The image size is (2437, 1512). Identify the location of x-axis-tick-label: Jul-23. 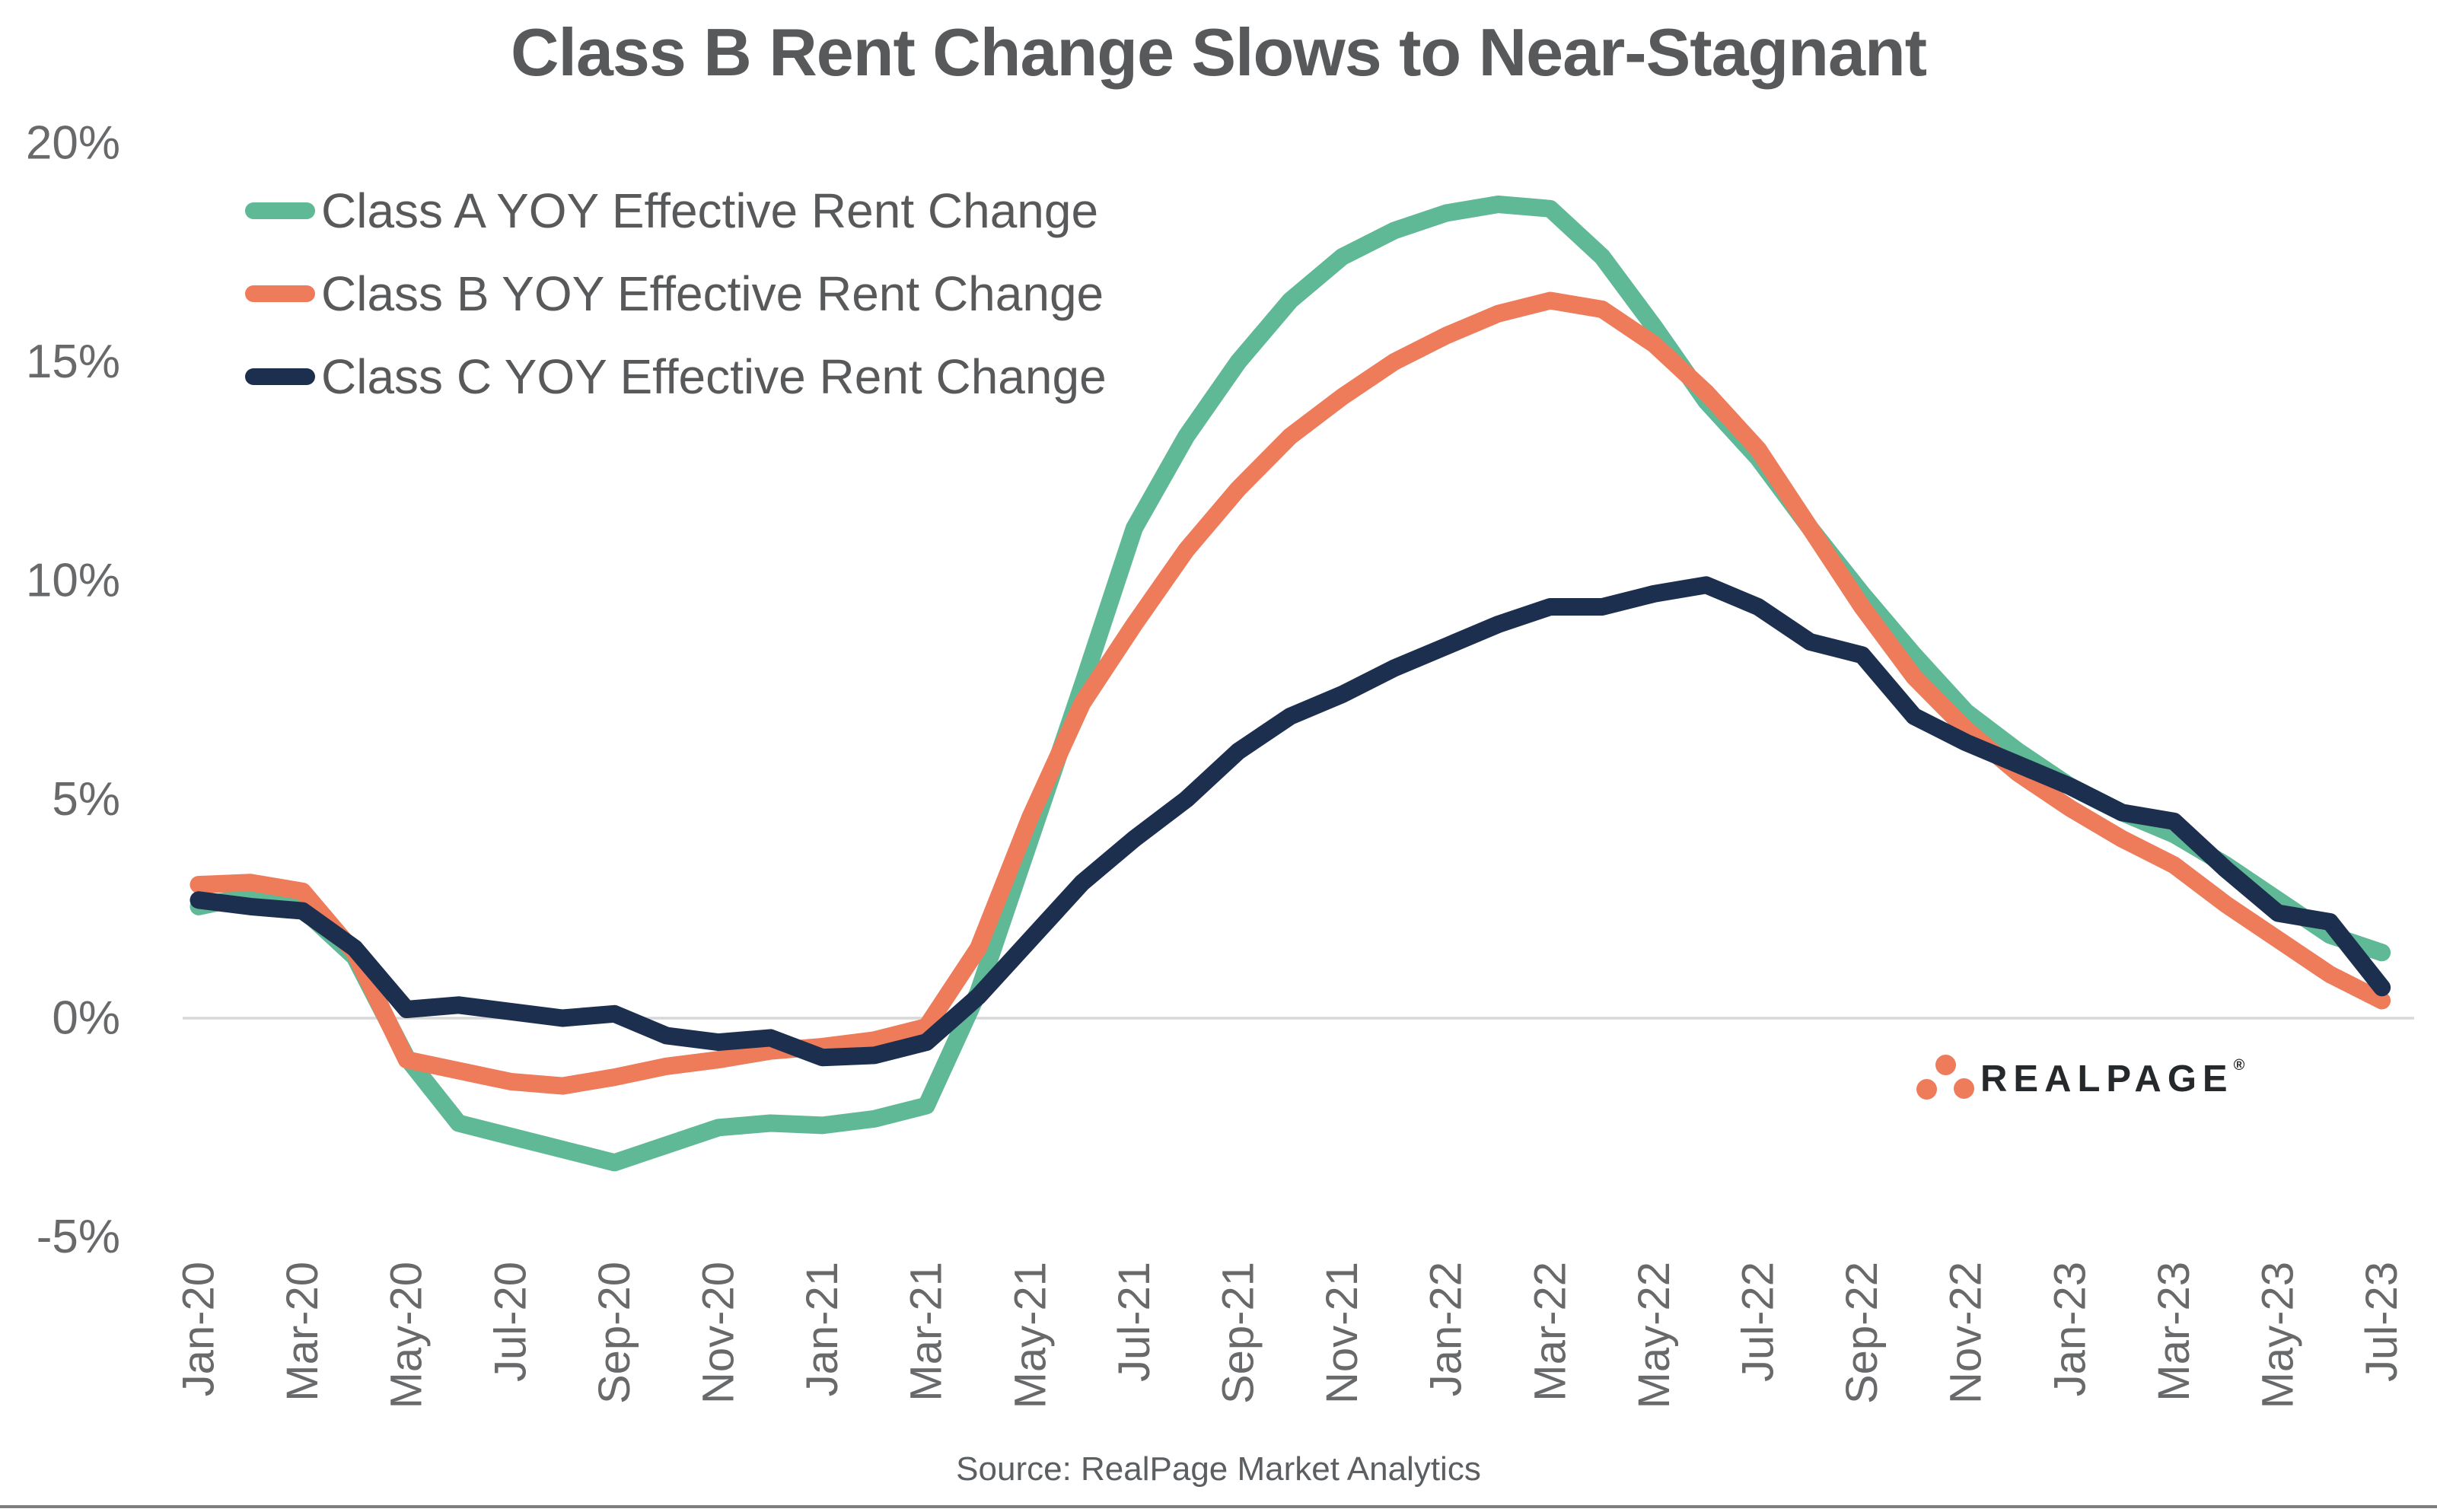
(2382, 1322).